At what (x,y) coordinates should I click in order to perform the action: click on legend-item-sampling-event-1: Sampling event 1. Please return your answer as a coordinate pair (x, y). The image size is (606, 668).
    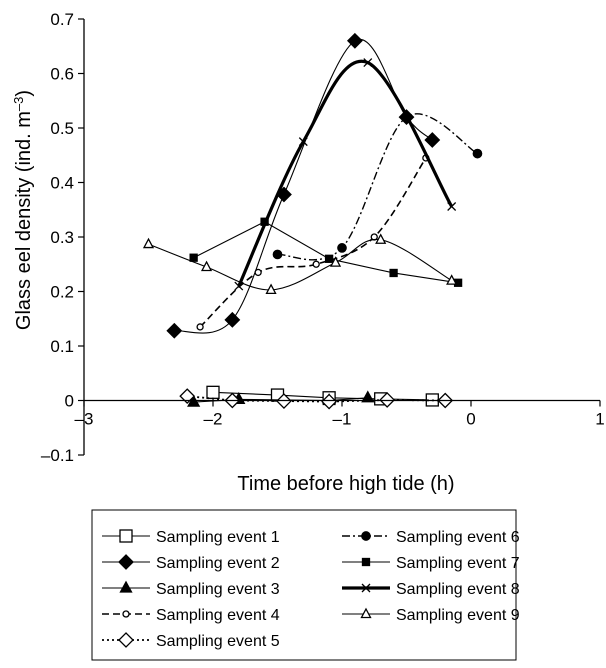
    Looking at the image, I should click on (191, 537).